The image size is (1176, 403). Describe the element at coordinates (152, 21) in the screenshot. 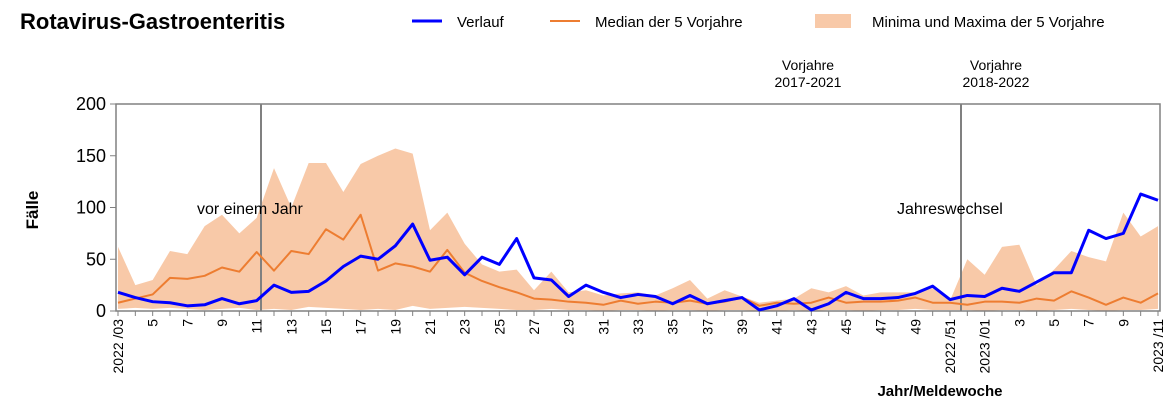

I see `chart-title: Rotavirus-Gastroenteritis` at that location.